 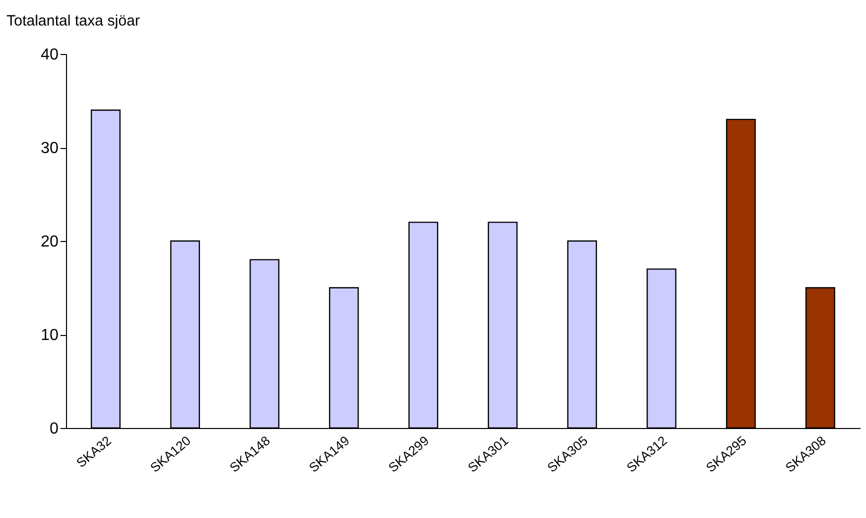 What do you see at coordinates (73, 21) in the screenshot?
I see `y-axis-title: Totalantal taxa sjöar` at bounding box center [73, 21].